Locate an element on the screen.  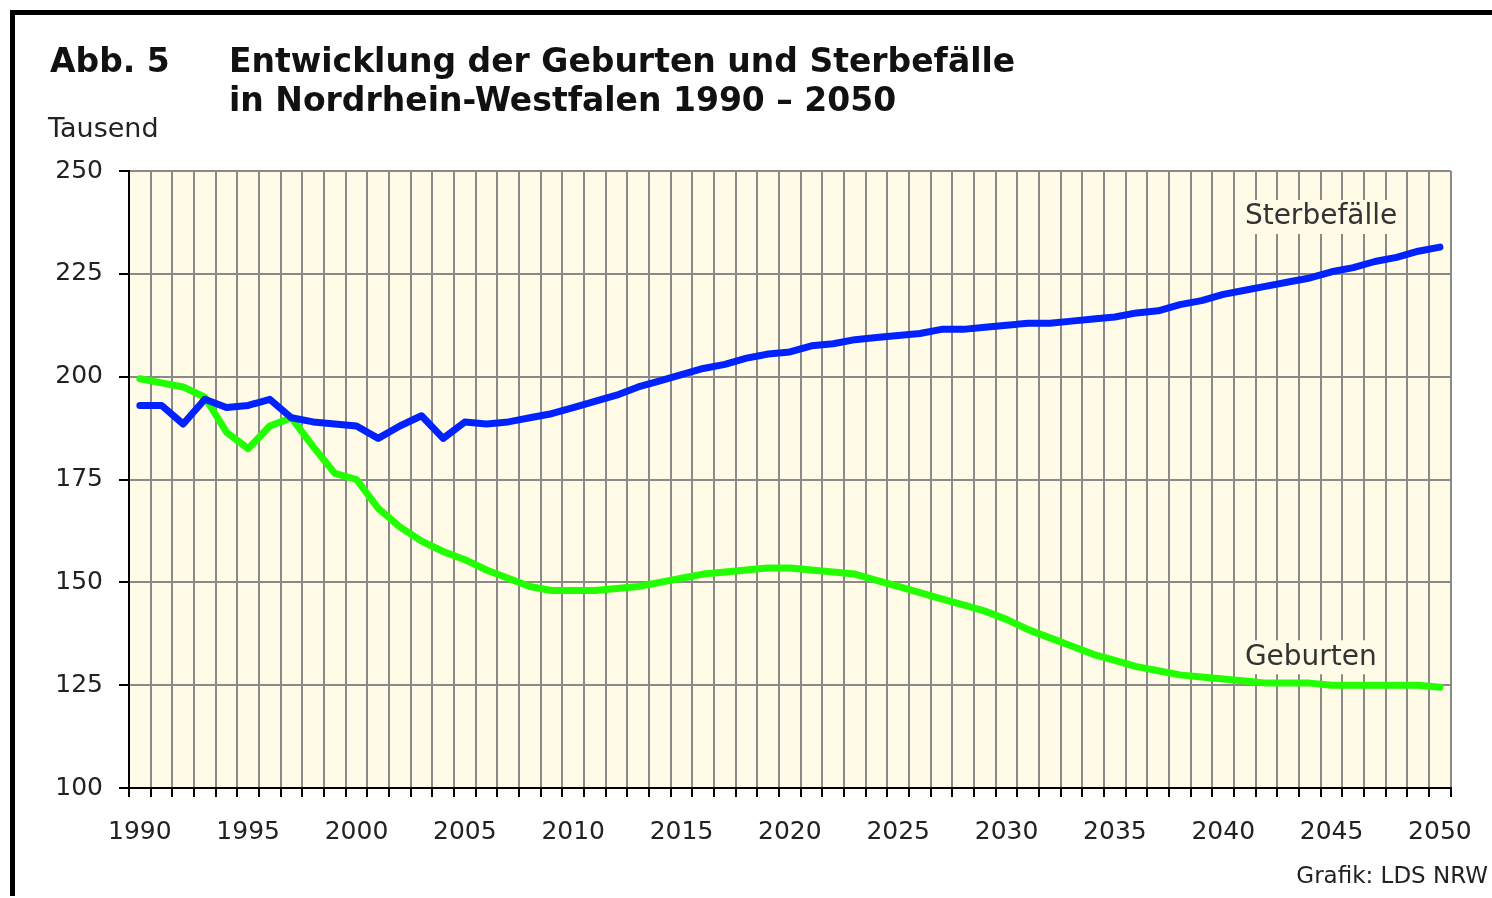
y-axis-title: Tausend is located at coordinates (103, 128).